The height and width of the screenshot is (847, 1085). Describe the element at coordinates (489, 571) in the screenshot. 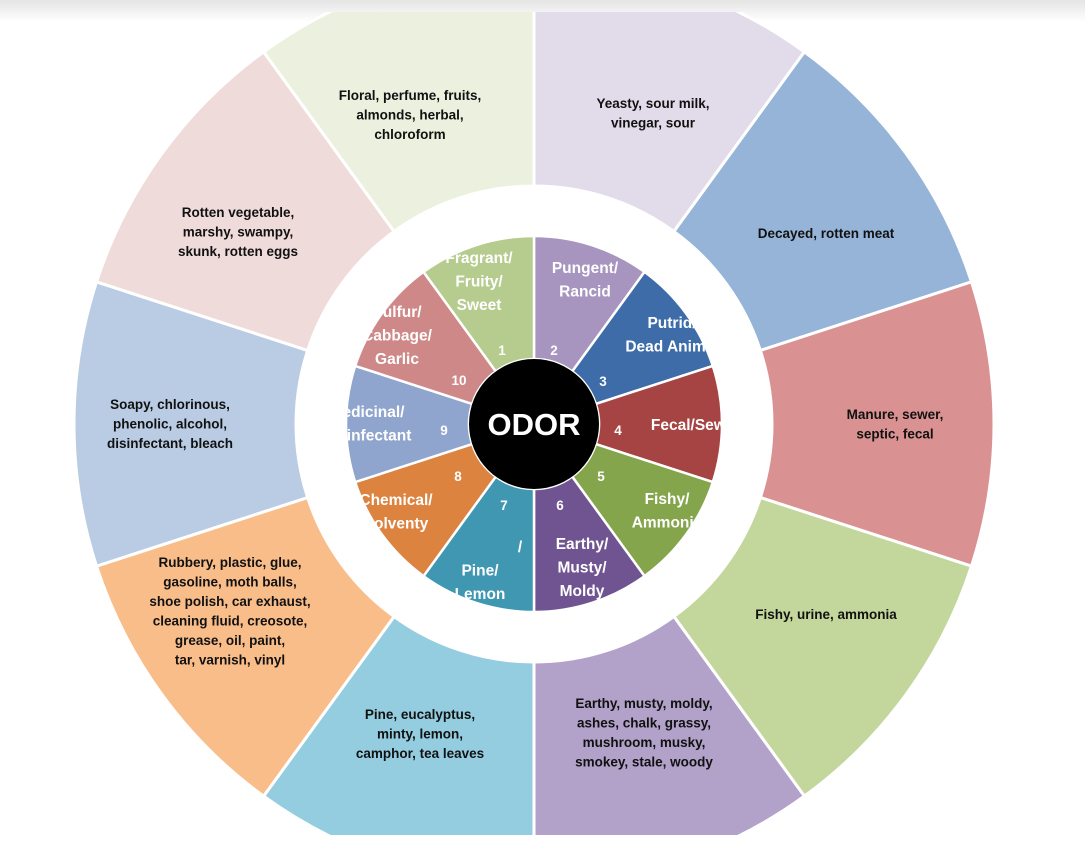

I see `category-label-7: / Pine/Lemon` at that location.